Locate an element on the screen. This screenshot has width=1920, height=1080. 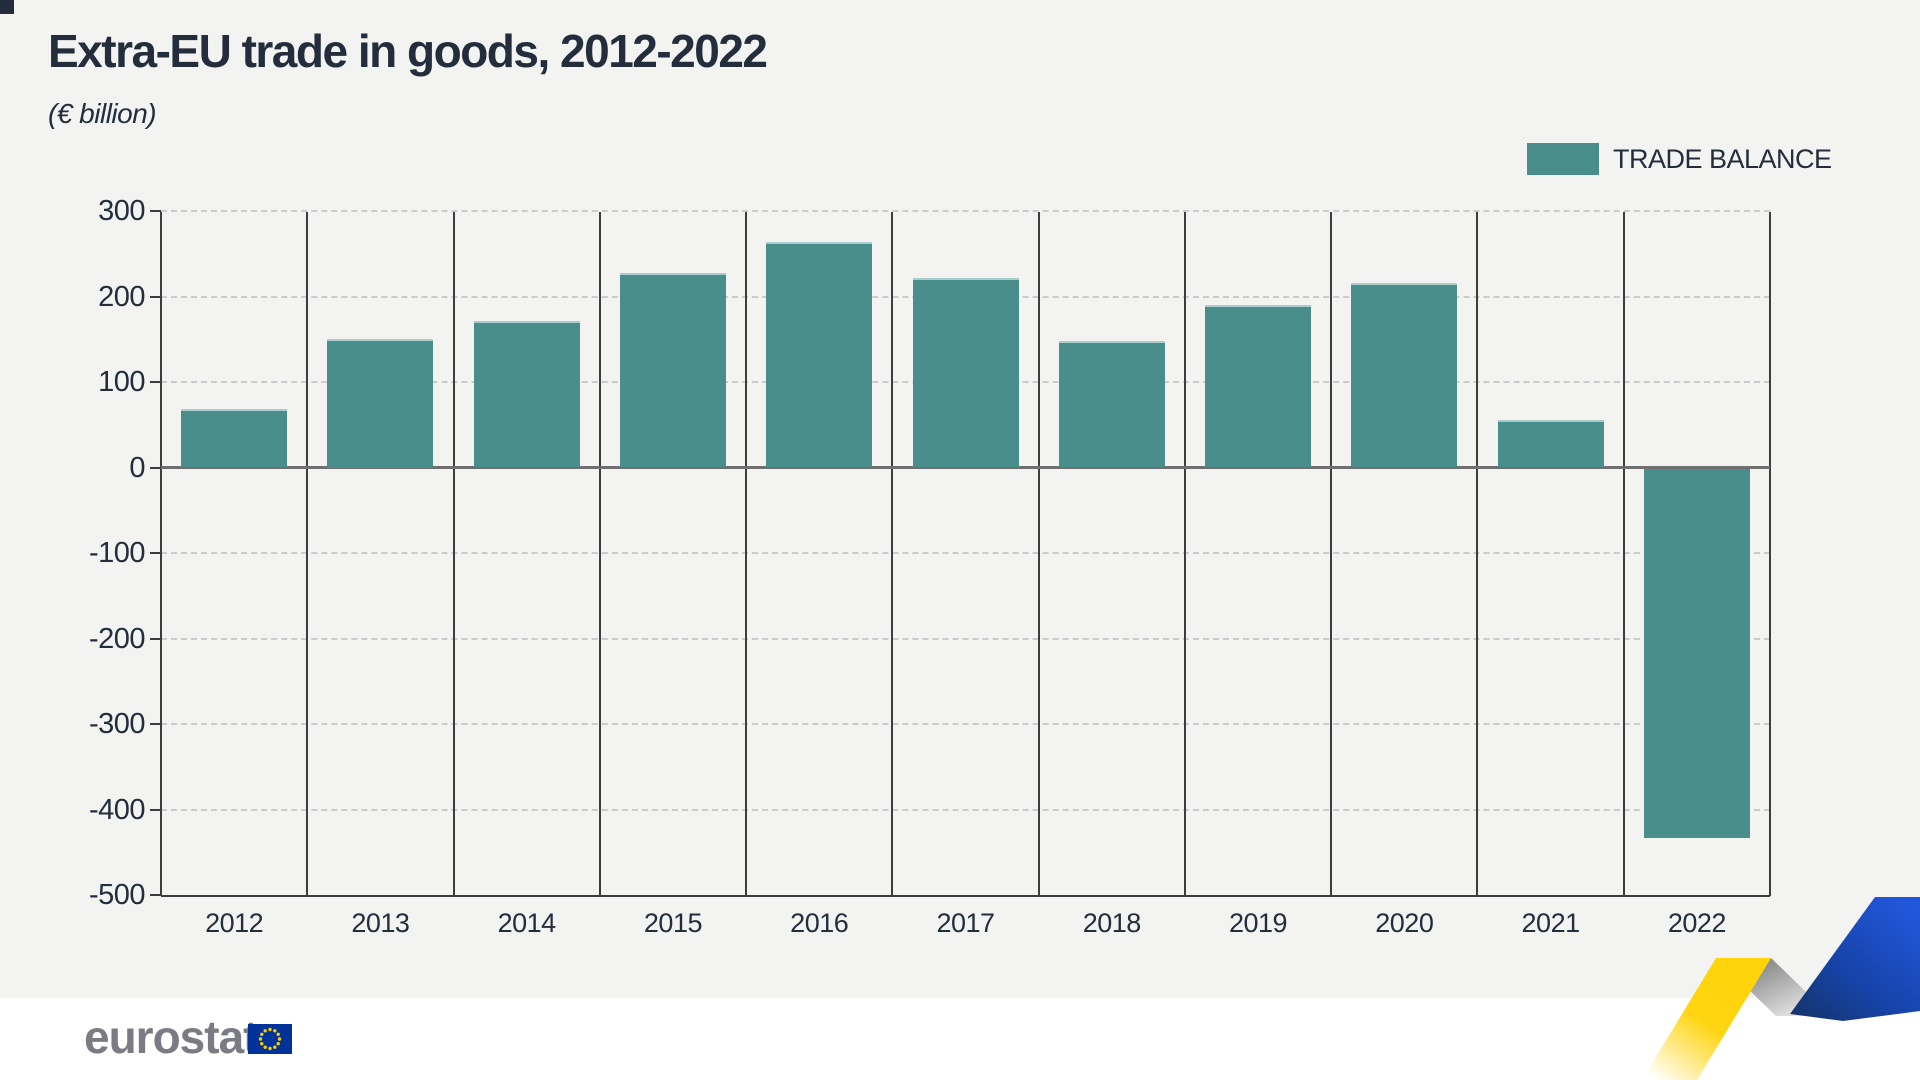
bar-2015 is located at coordinates (672, 370).